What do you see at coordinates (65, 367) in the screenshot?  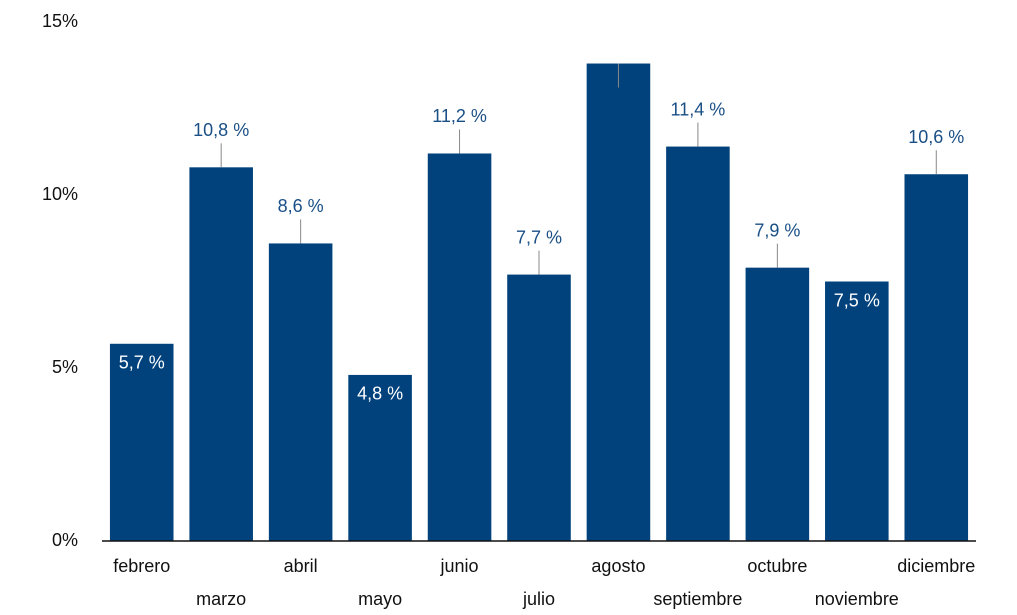 I see `y-tick-label: 5%` at bounding box center [65, 367].